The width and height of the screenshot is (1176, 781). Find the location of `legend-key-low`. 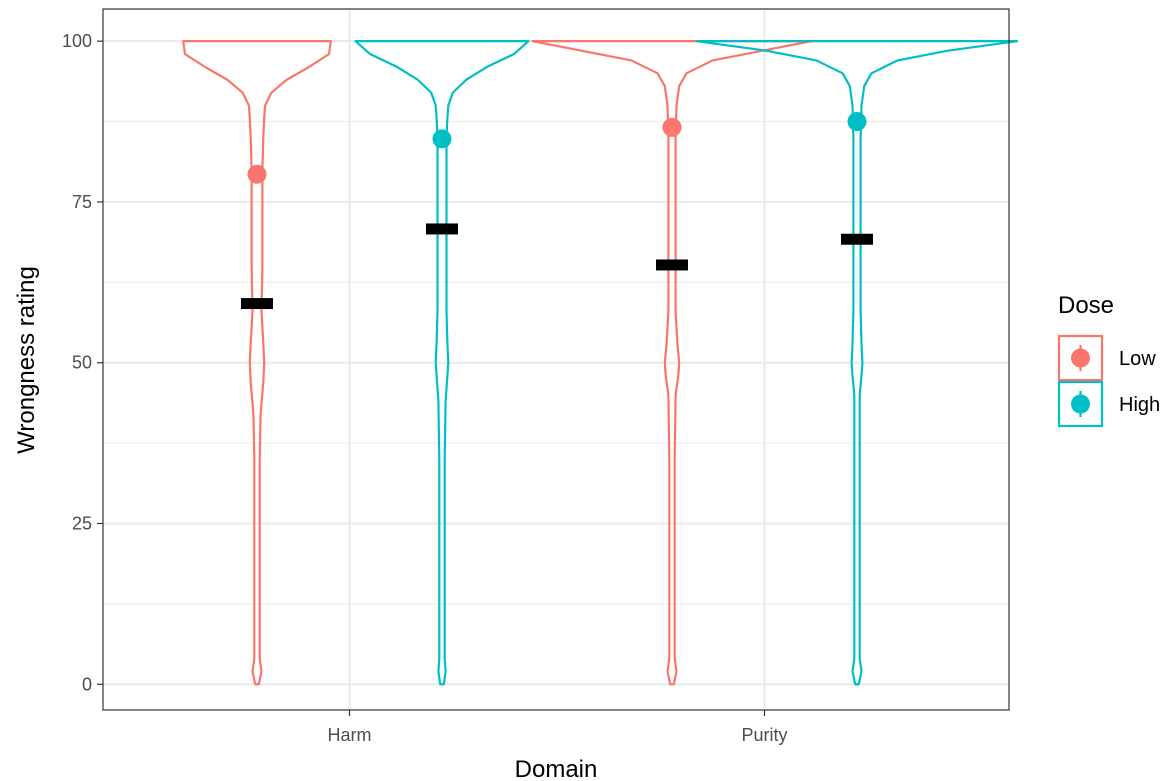

legend-key-low is located at coordinates (1080, 358).